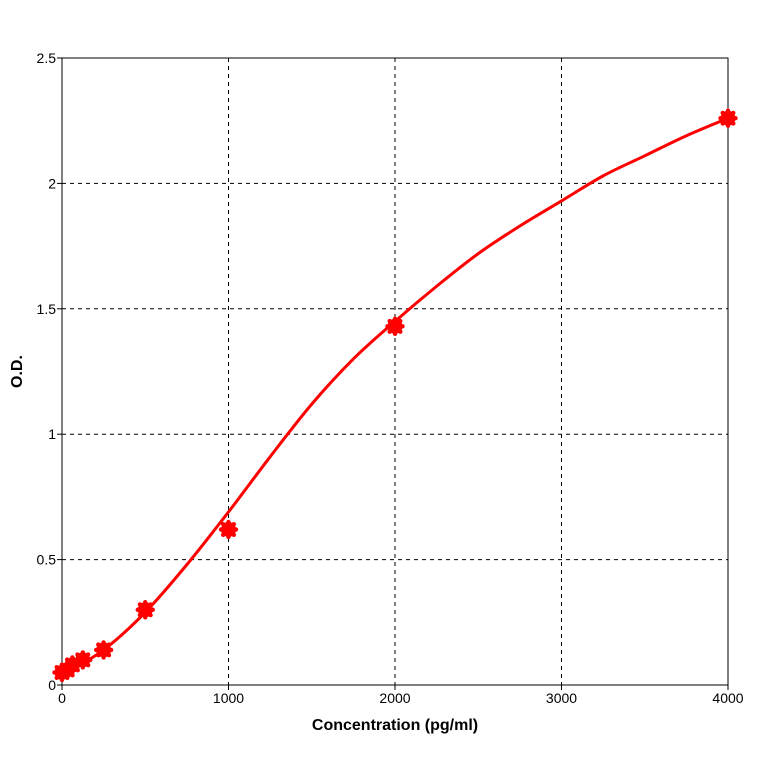  I want to click on y-tick-label: 1.5, so click(47, 309).